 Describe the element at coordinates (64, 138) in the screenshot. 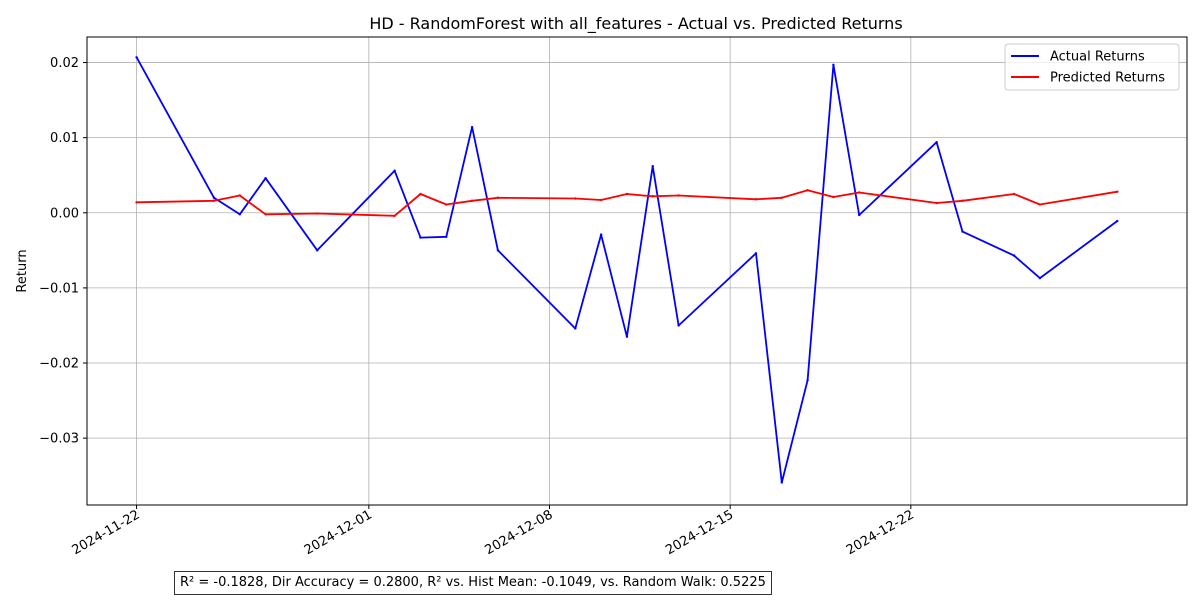

I see `y-tick-label: 0.01` at that location.